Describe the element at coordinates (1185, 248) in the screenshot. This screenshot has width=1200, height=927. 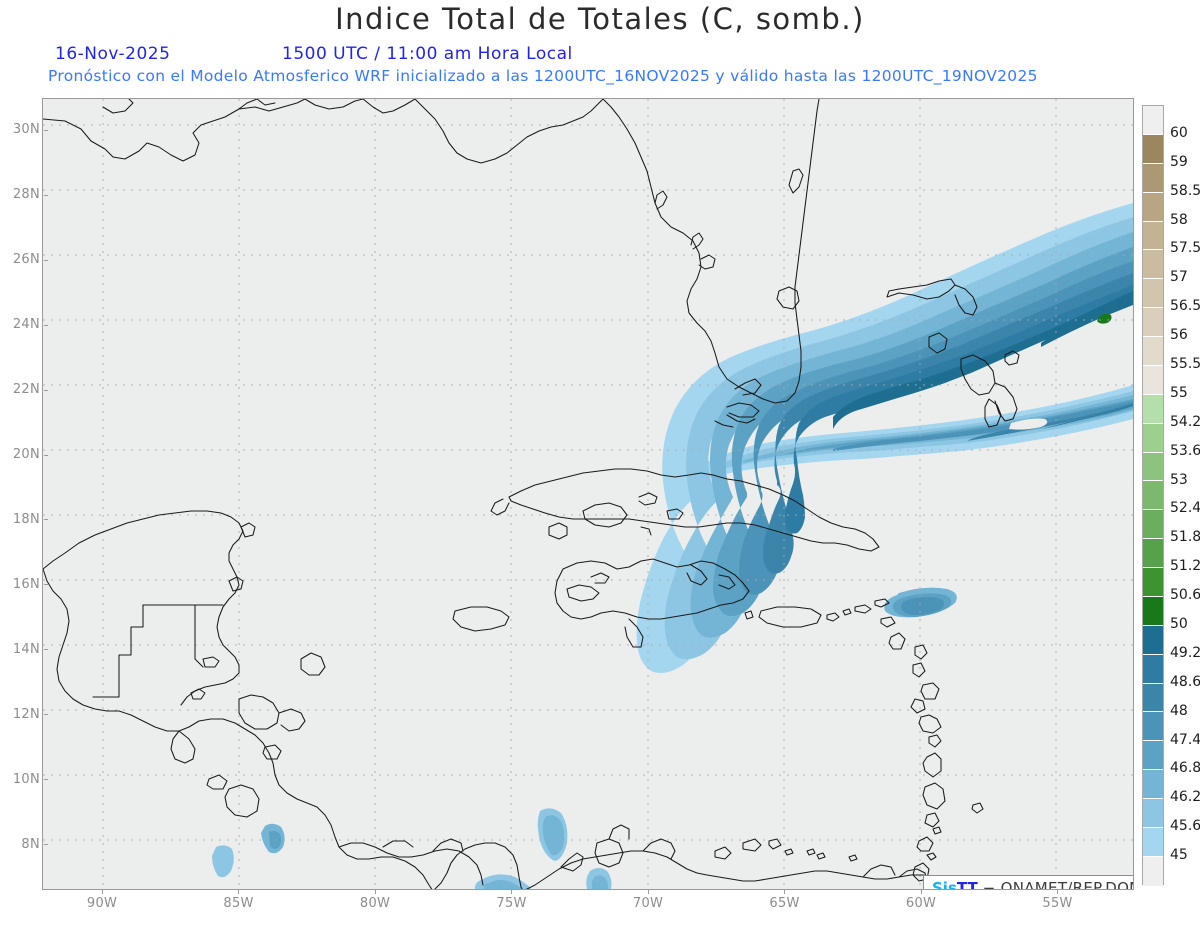
I see `colorbar-tick-label: 57.5` at that location.